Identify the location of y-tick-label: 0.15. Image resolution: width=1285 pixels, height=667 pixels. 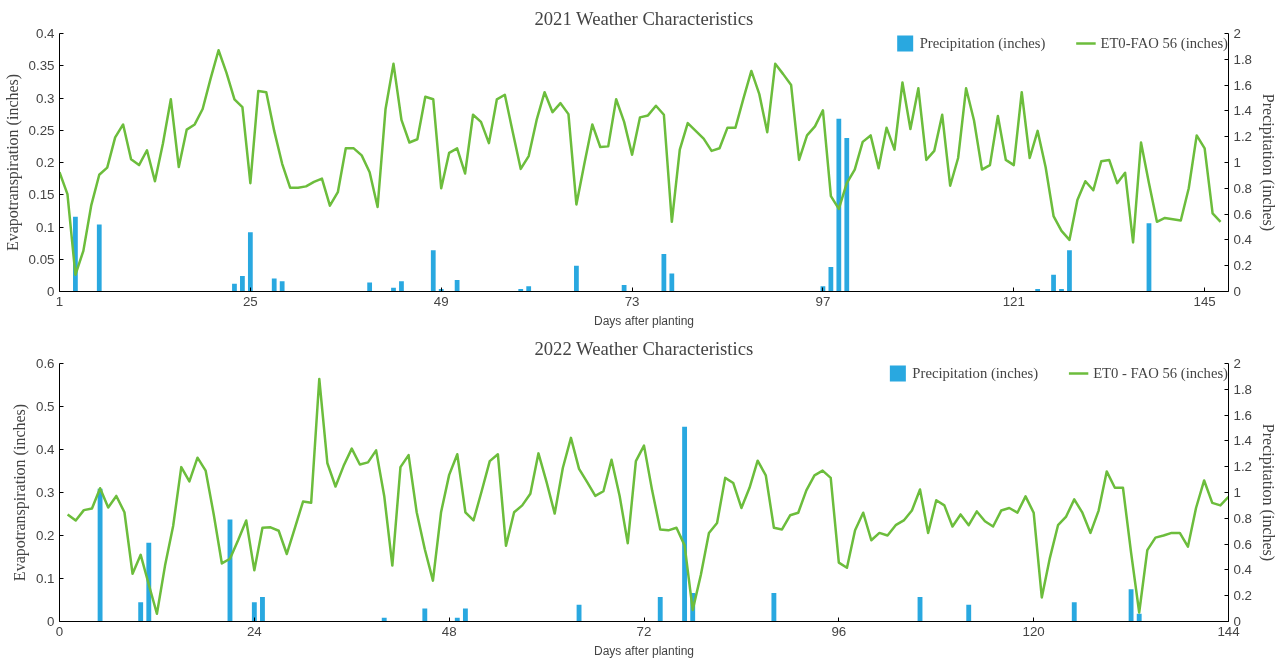
(41, 195).